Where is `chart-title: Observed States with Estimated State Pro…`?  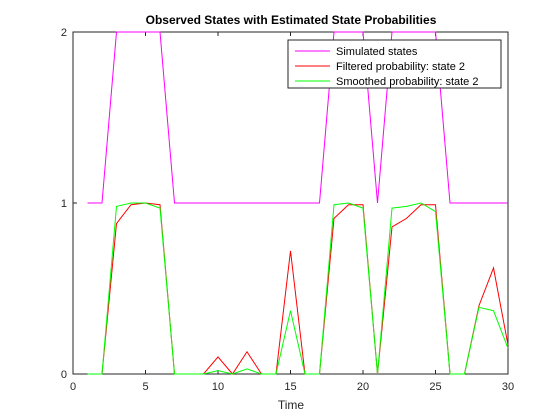 chart-title: Observed States with Estimated State Pro… is located at coordinates (291, 20).